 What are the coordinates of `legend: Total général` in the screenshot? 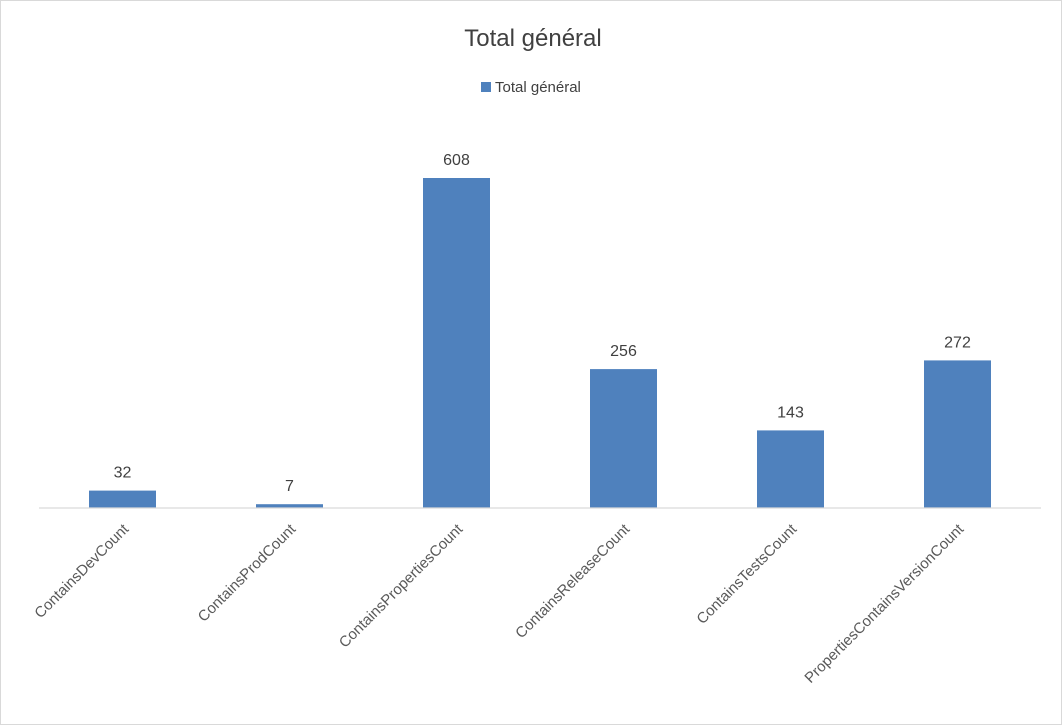 It's located at (531, 87).